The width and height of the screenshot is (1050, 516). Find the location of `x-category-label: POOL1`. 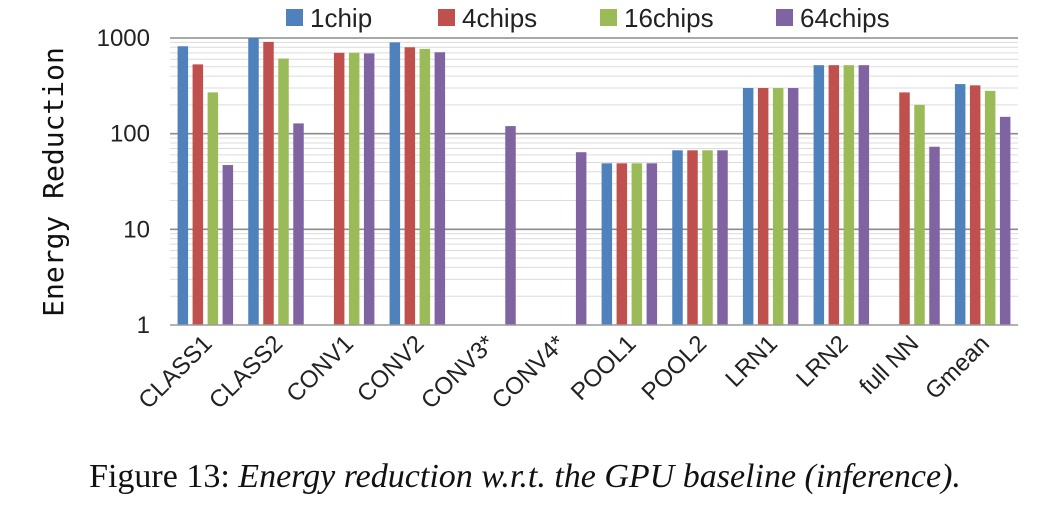

x-category-label: POOL1 is located at coordinates (604, 368).